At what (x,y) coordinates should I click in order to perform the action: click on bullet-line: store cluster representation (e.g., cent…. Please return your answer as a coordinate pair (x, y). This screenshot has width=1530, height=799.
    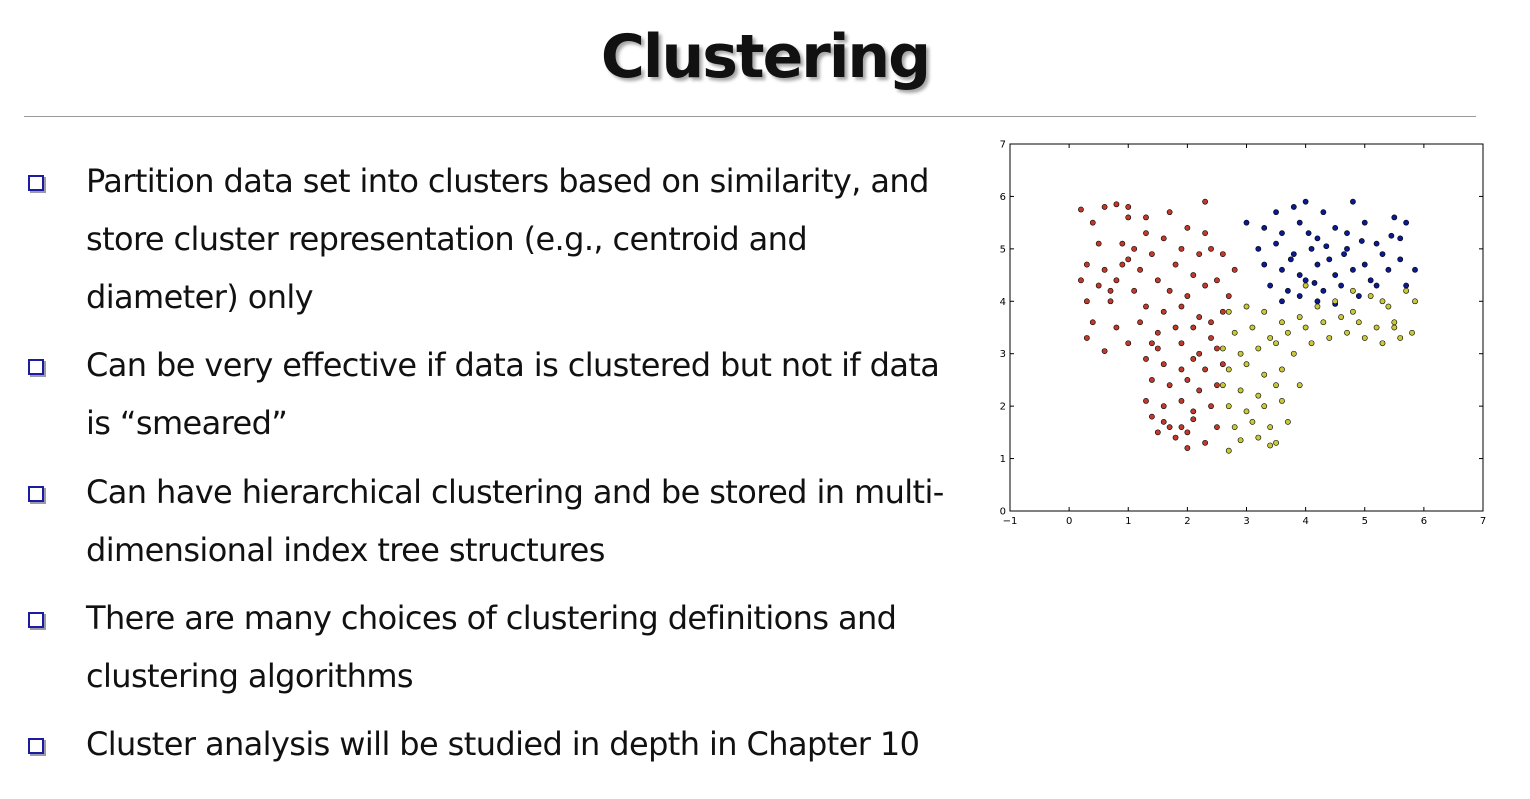
    Looking at the image, I should click on (447, 239).